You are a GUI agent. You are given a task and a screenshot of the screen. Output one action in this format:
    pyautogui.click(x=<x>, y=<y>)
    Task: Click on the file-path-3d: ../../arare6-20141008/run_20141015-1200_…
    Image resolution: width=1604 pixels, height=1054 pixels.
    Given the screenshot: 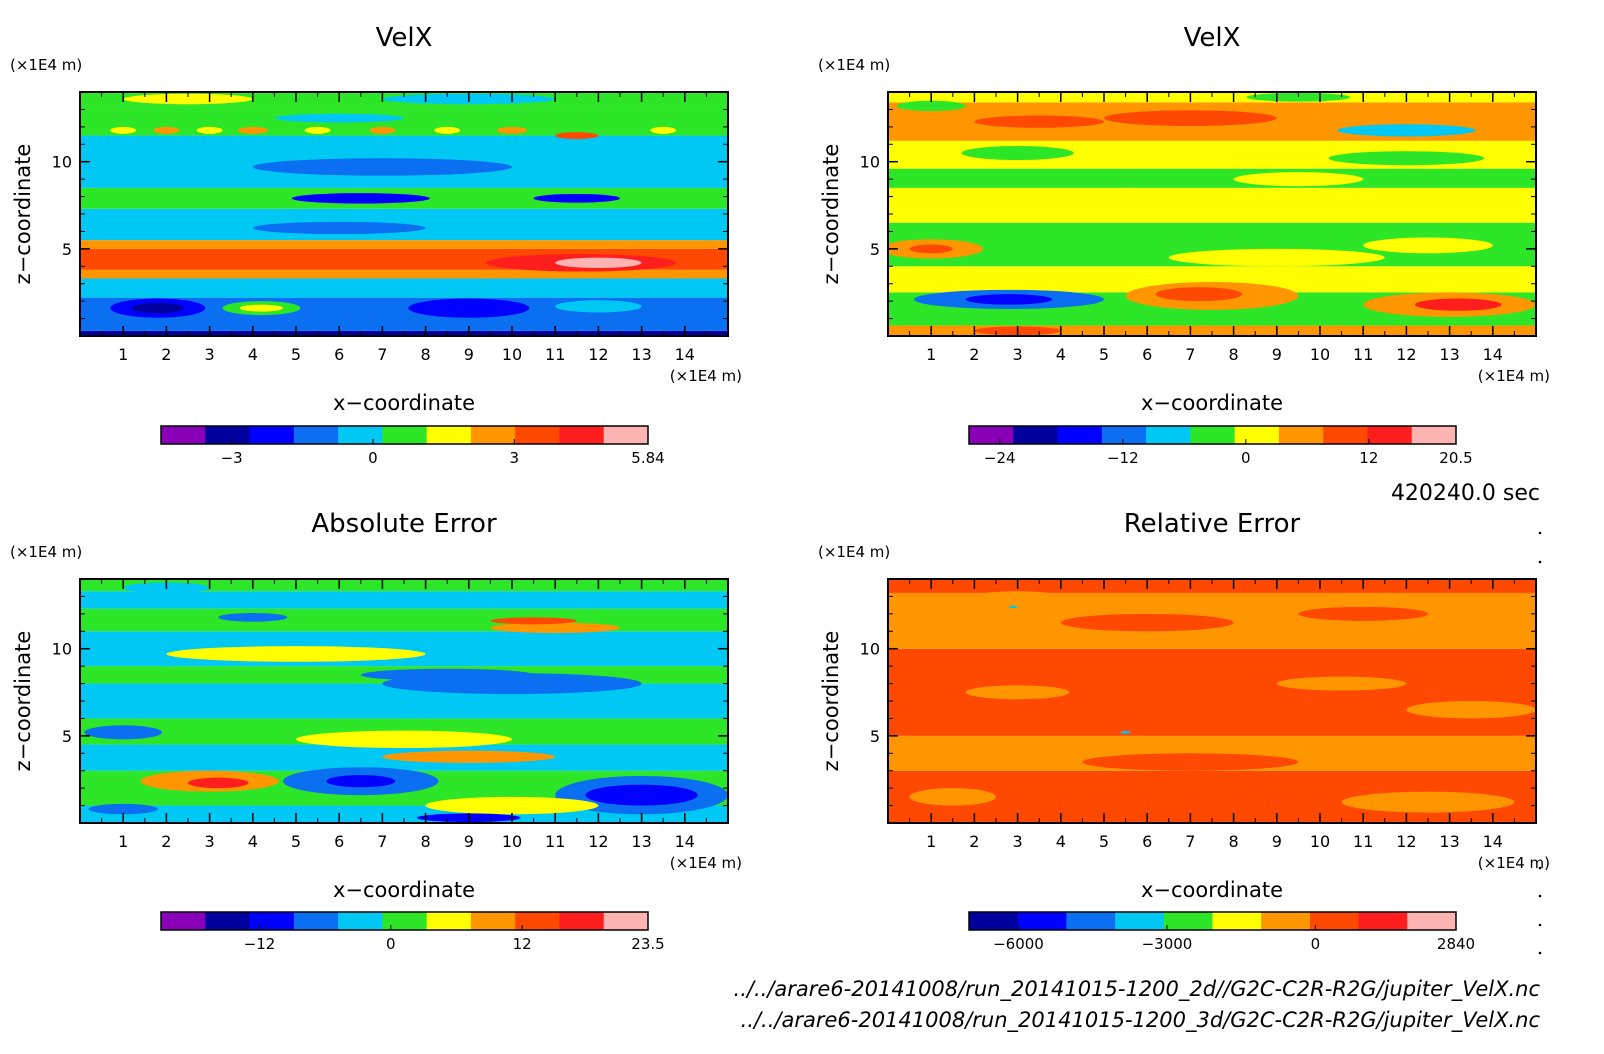 What is the action you would take?
    pyautogui.click(x=1141, y=1020)
    